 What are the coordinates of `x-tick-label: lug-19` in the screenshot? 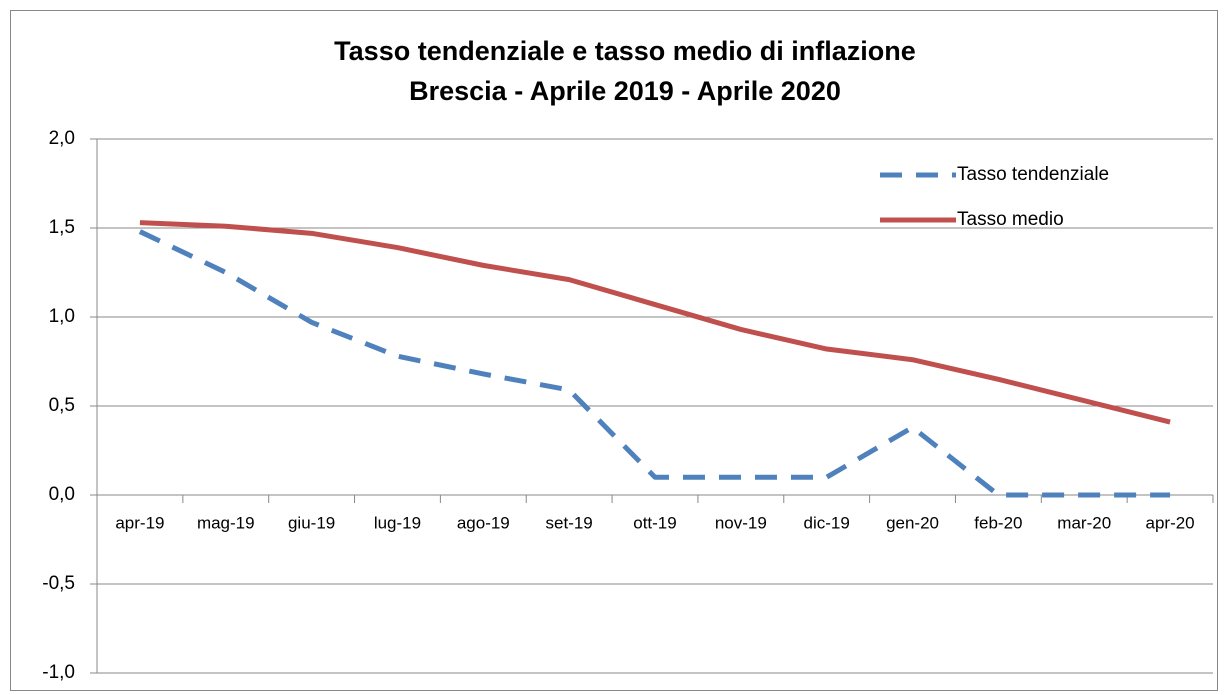 It's located at (397, 522).